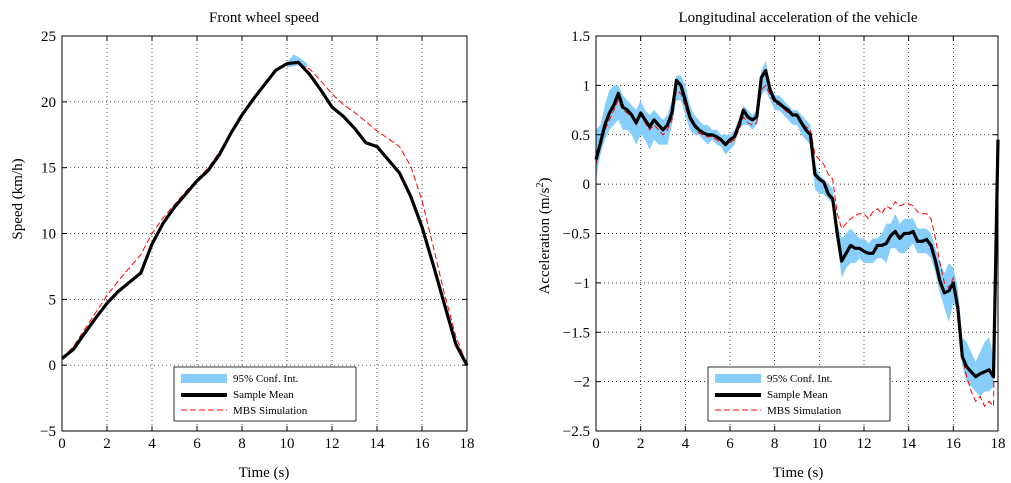 Image resolution: width=1011 pixels, height=483 pixels. Describe the element at coordinates (582, 284) in the screenshot. I see `y-tick-label: −1` at that location.